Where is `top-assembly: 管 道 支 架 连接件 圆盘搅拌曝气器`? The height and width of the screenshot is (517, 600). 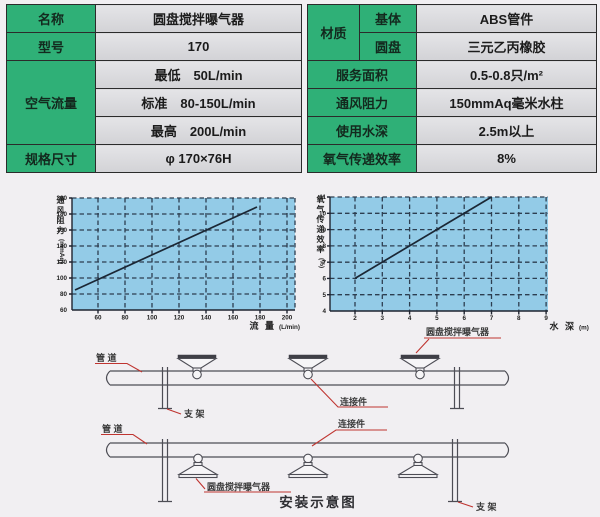 top-assembly: 管 道 支 架 连接件 圆盘搅拌曝气器 is located at coordinates (302, 372).